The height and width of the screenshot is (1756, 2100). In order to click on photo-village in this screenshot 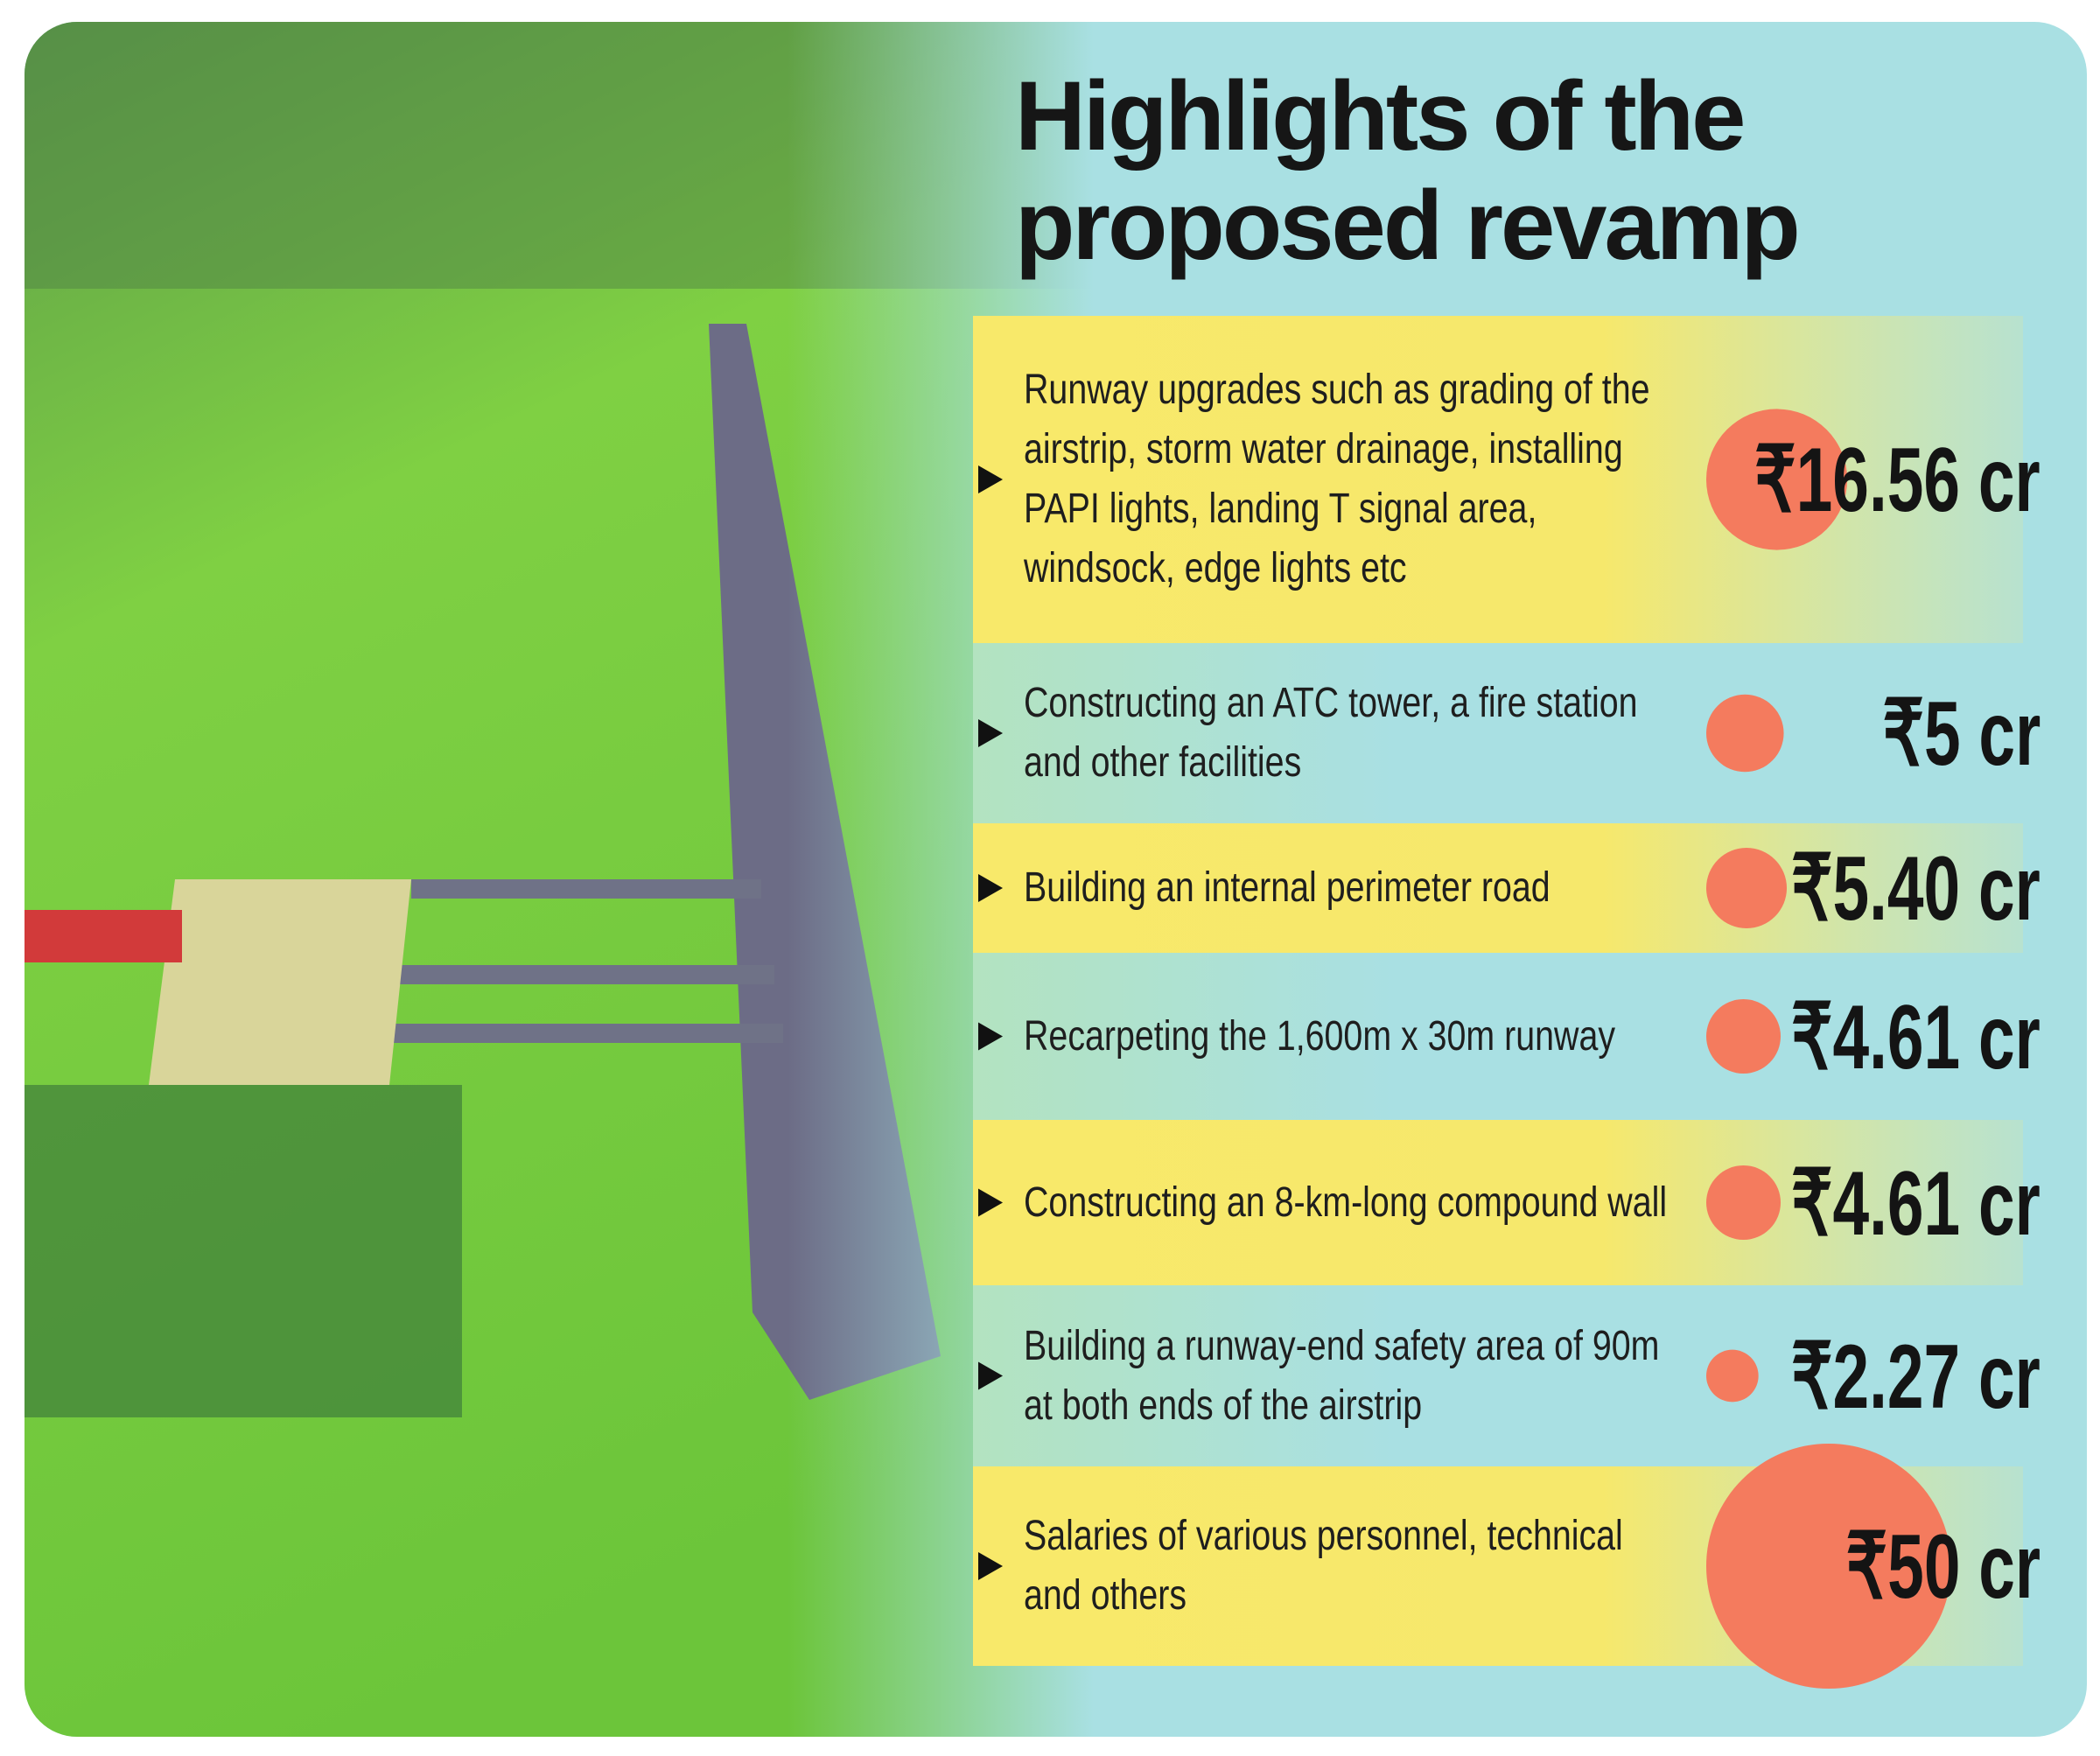, I will do `click(243, 1251)`.